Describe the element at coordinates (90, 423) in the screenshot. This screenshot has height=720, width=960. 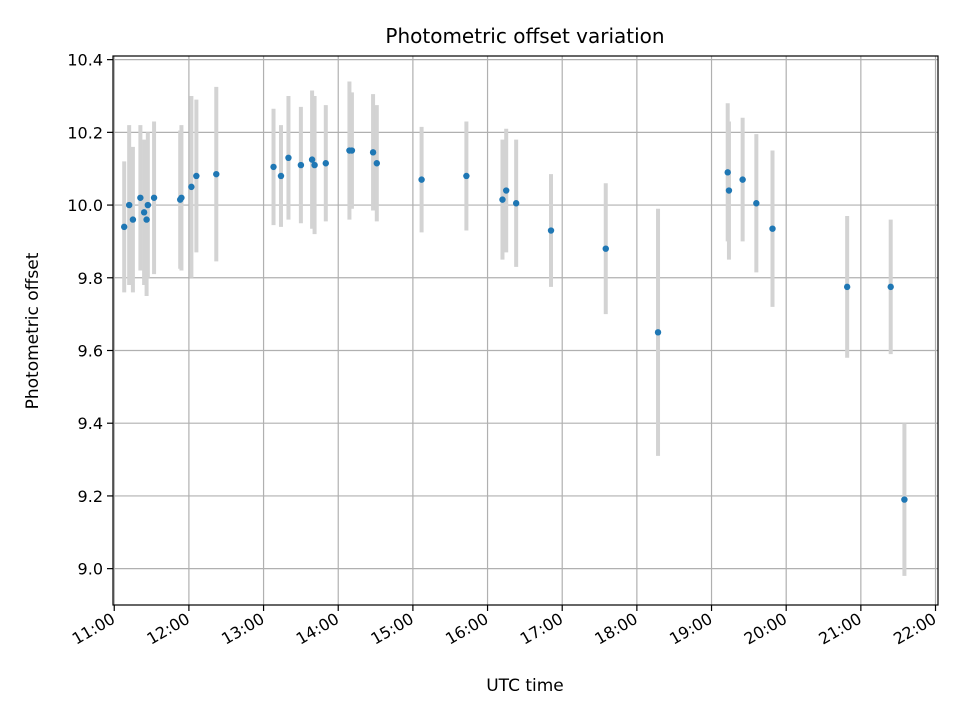
I see `y-tick-label: 9.4` at that location.